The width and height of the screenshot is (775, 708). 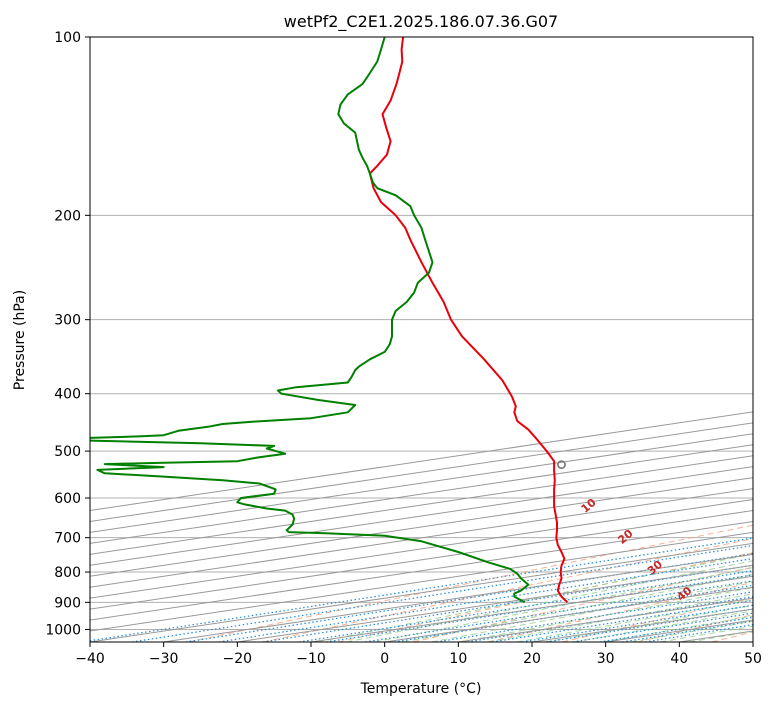 I want to click on x-tick-label: 50, so click(x=753, y=659).